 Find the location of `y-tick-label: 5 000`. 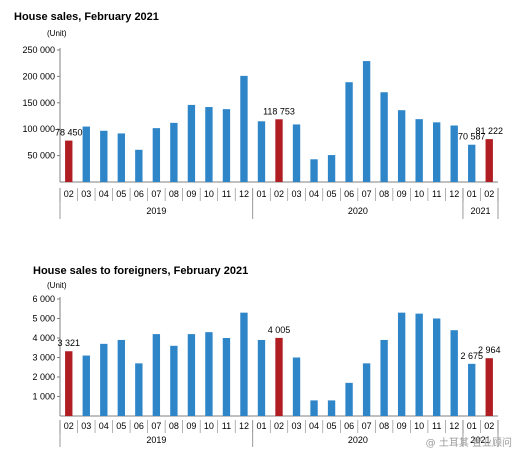

y-tick-label: 5 000 is located at coordinates (43, 319).